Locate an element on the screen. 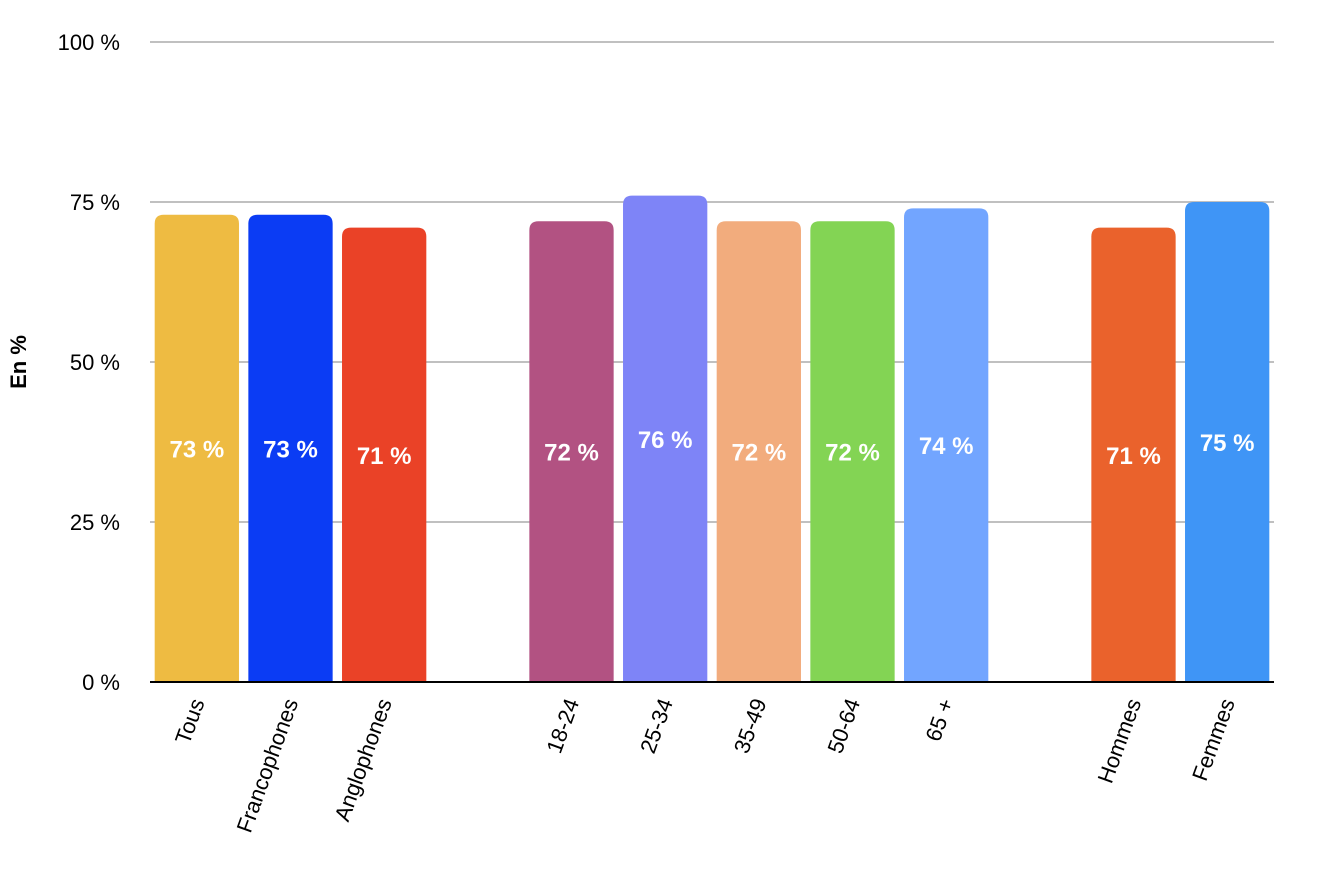  data-labels: 73 % 73 % 71 % 72 % 76 % 72 % 72 % 74 % 71 % 75 % is located at coordinates (711, 448).